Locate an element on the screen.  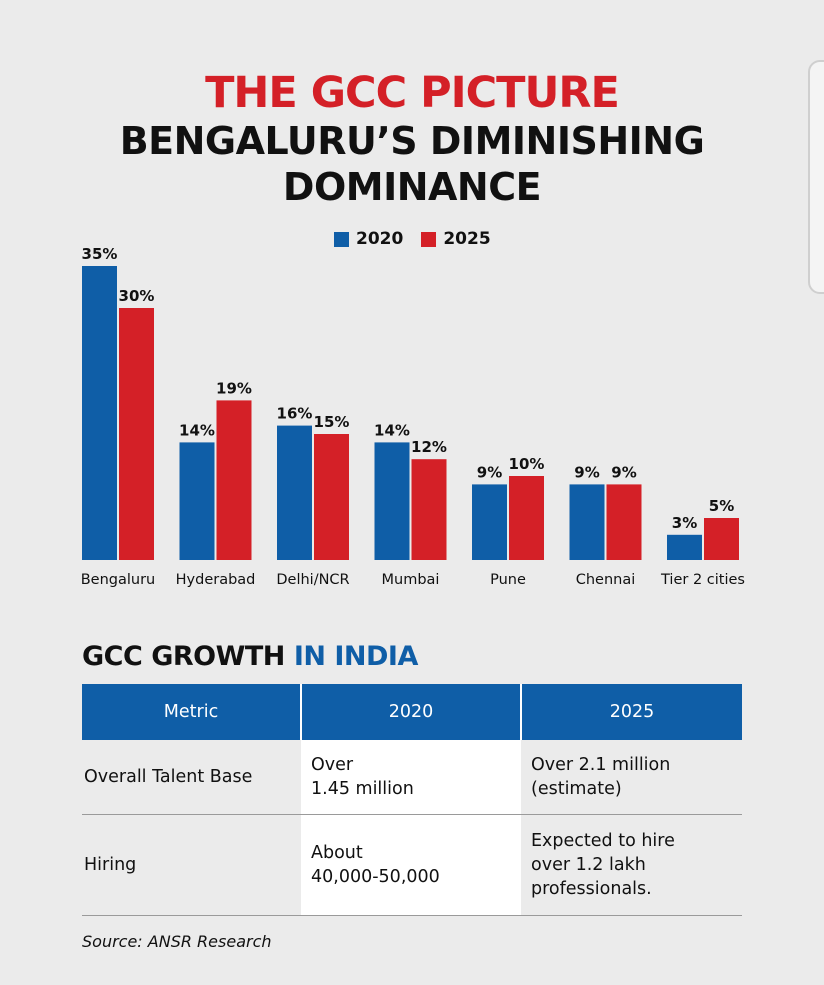
data-label-tier-2-cities-2020: 3% is located at coordinates (684, 523).